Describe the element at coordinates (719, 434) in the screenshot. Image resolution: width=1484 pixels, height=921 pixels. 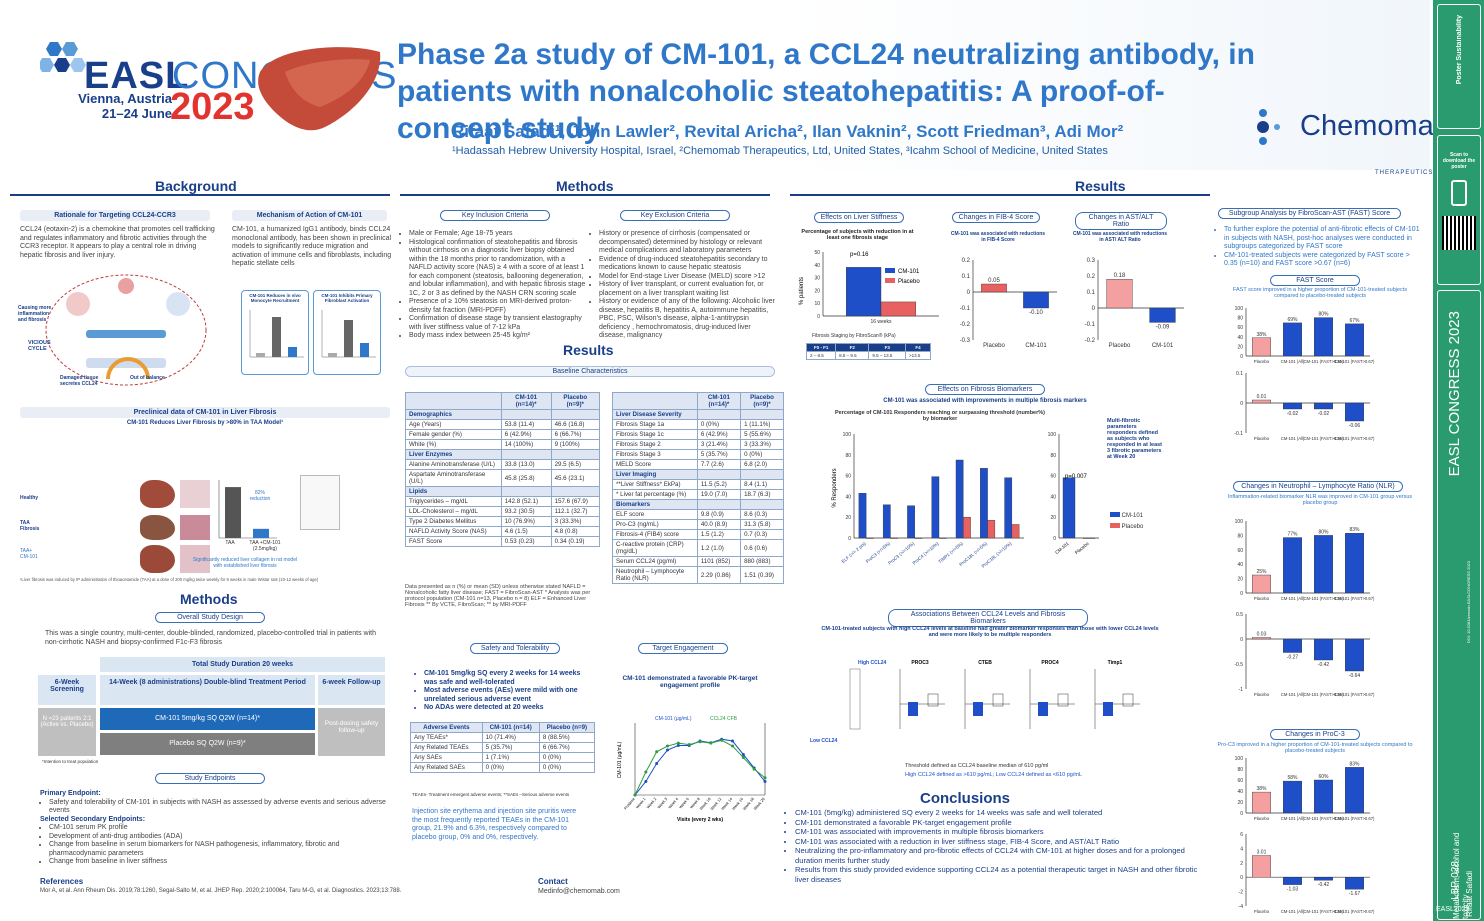
I see `table-cell: 6 (42.9%)` at that location.